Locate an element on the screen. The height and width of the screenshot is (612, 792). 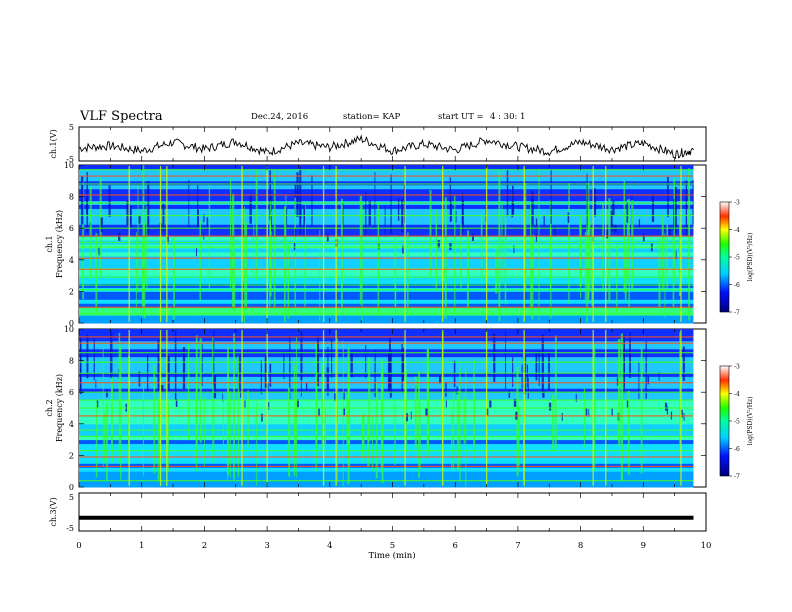
colorbar-tick-label: -7 is located at coordinates (737, 477).